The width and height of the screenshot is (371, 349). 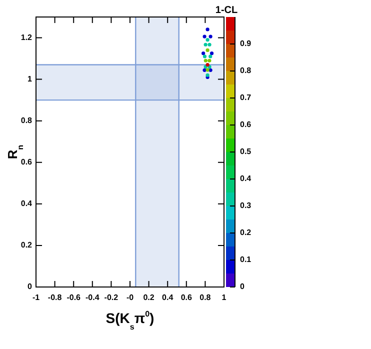 What do you see at coordinates (246, 205) in the screenshot?
I see `color-bar-label: 0.3` at bounding box center [246, 205].